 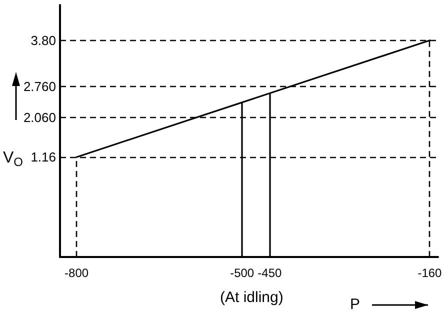 I want to click on x-tick-label: -800, so click(x=76, y=273).